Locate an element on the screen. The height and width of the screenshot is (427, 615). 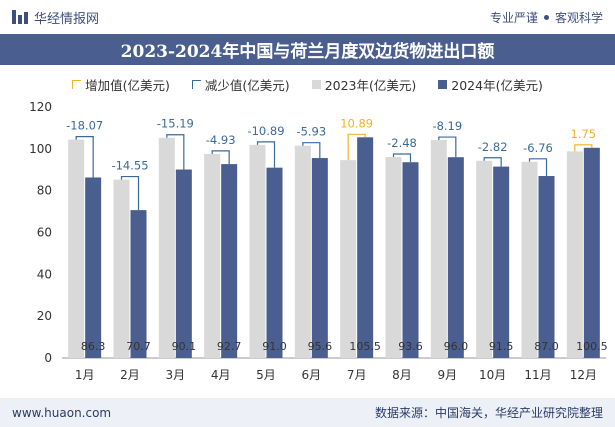
change-label: -4.93 is located at coordinates (221, 140).